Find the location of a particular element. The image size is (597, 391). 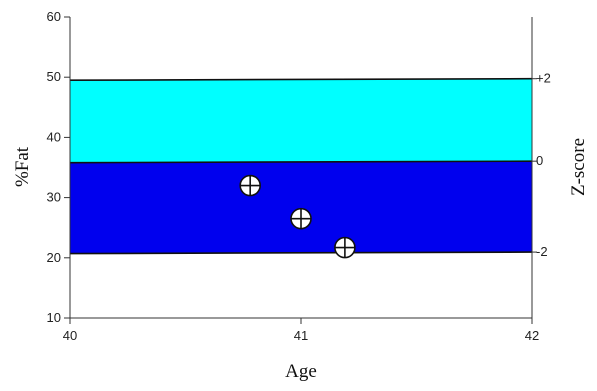

y-tick-label-40: 40 is located at coordinates (54, 136).